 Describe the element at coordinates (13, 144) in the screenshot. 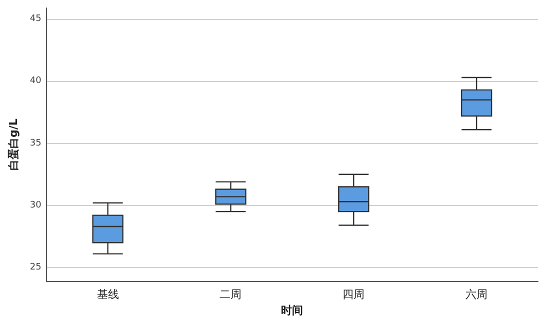

I see `y-axis-title: 白蛋白g/L` at that location.